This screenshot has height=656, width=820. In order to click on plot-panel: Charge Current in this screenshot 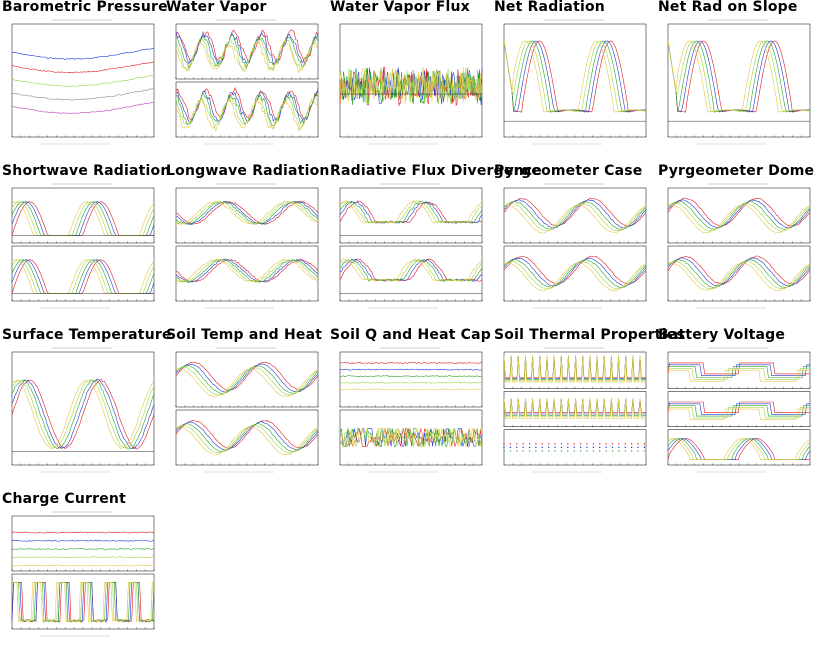, I will do `click(82, 573)`.